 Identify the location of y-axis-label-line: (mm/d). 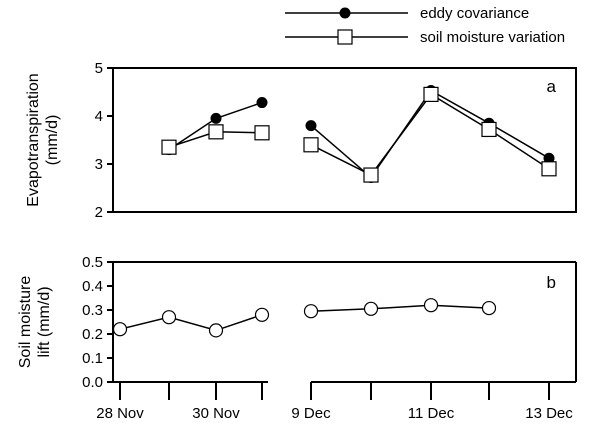
(52, 140).